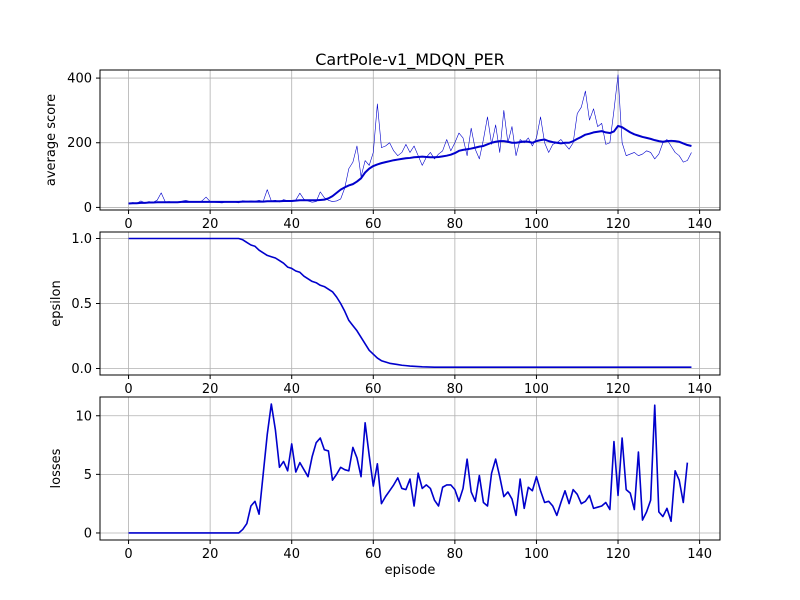  What do you see at coordinates (51, 140) in the screenshot?
I see `y-axis-label: average score` at bounding box center [51, 140].